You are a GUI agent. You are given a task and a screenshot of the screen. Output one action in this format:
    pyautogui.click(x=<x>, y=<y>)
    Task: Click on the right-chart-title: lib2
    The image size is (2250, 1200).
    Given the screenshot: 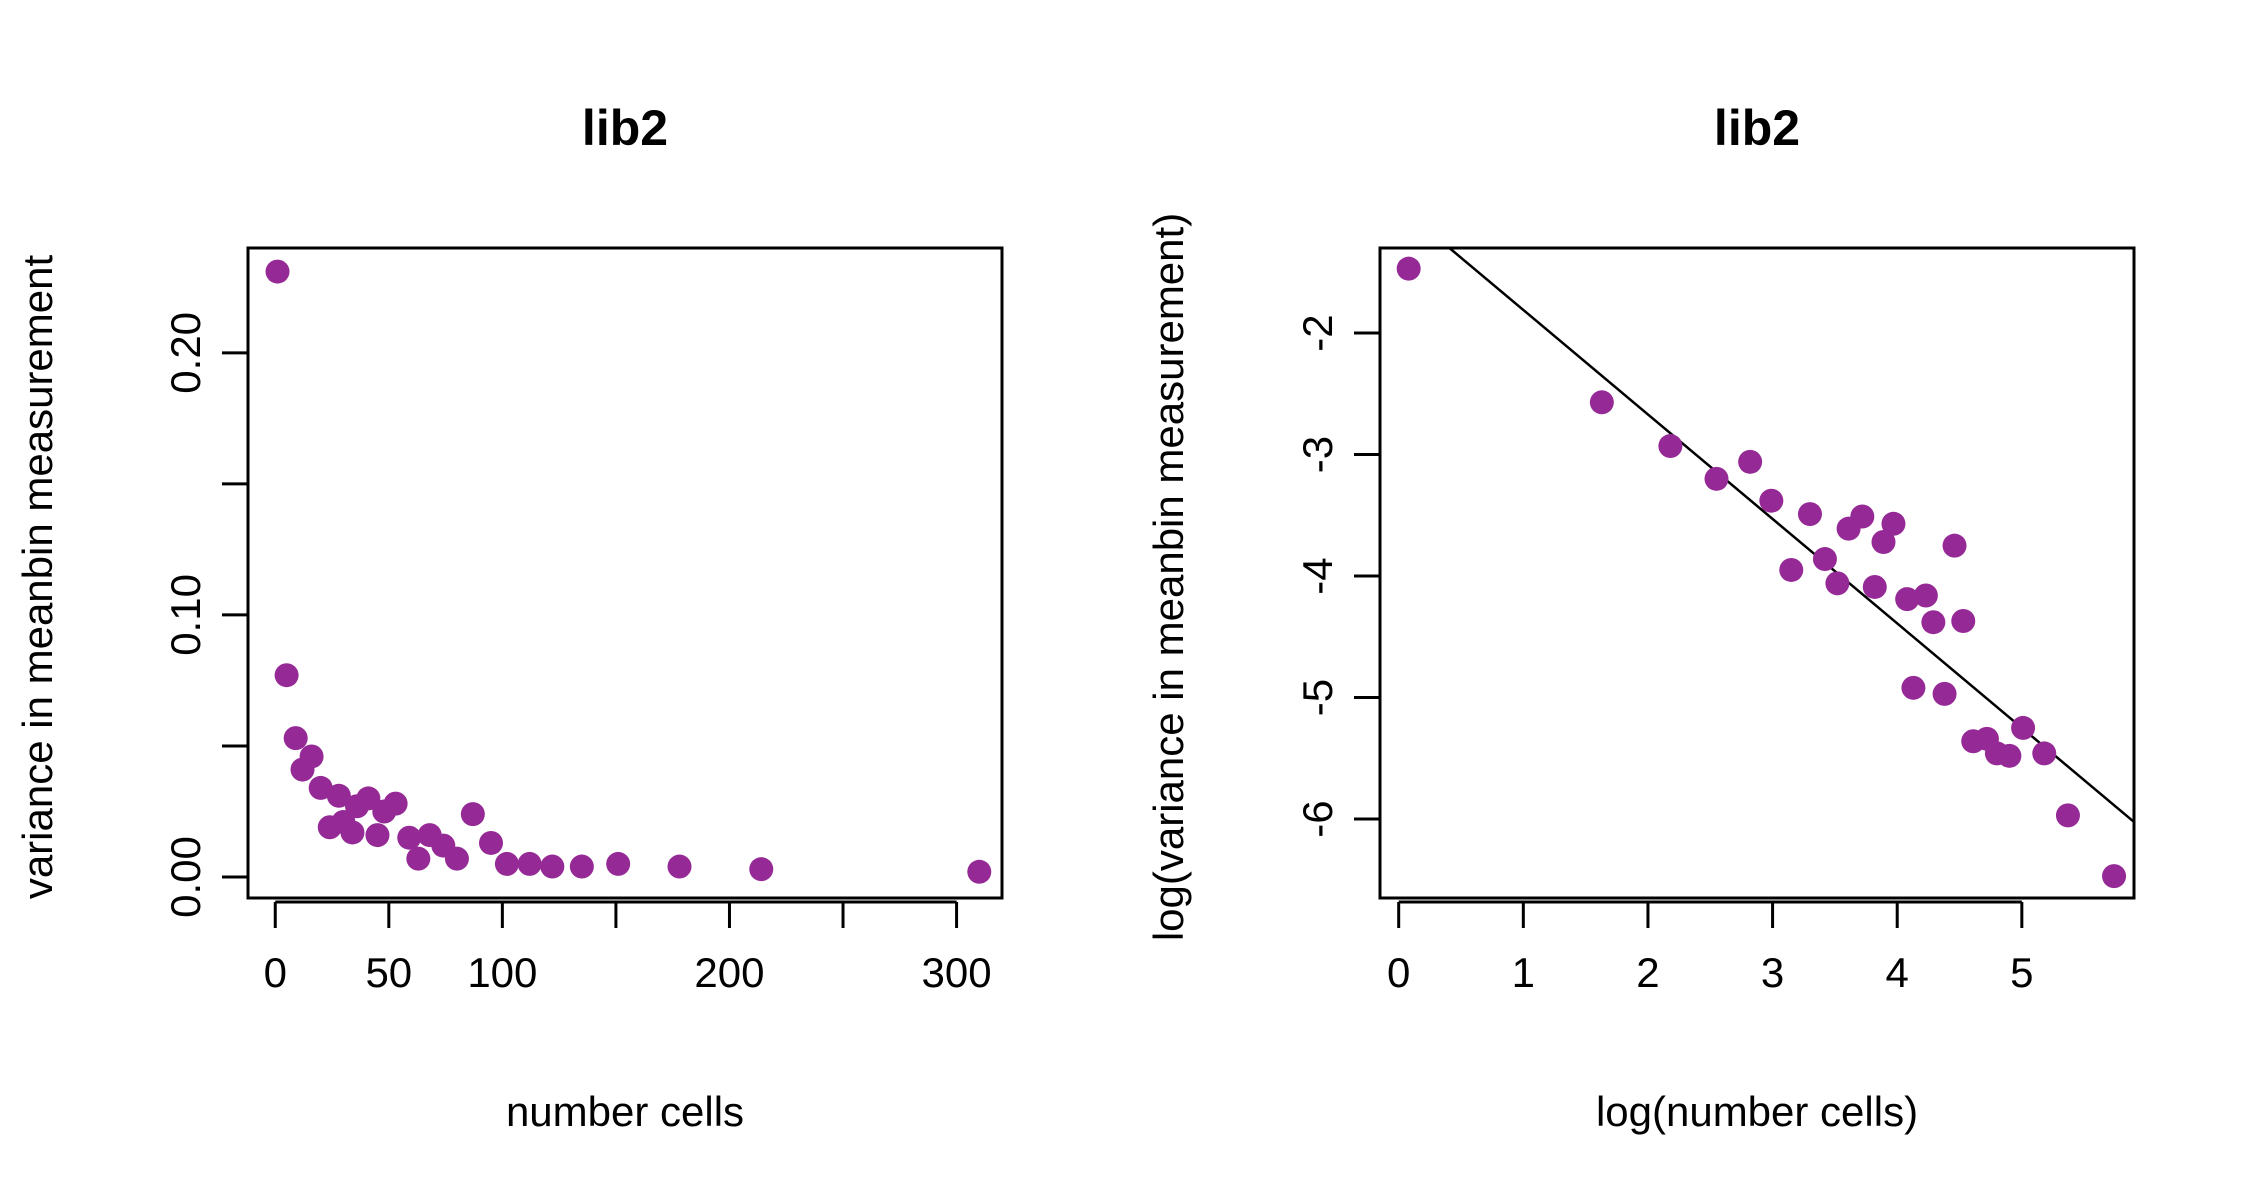 What is the action you would take?
    pyautogui.click(x=1757, y=128)
    